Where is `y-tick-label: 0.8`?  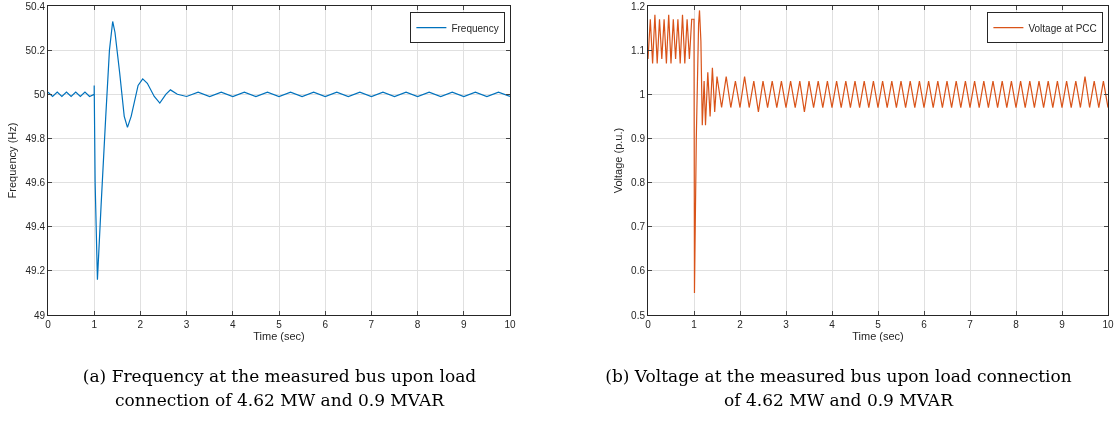 y-tick-label: 0.8 is located at coordinates (638, 183).